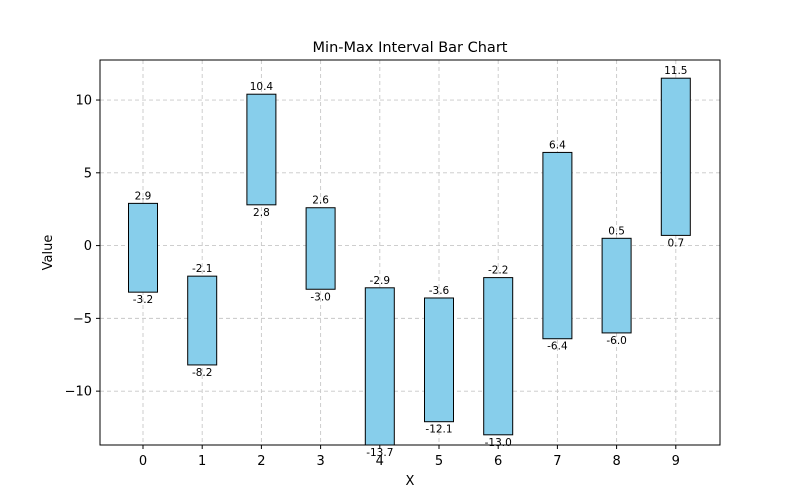 Image resolution: width=800 pixels, height=500 pixels. Describe the element at coordinates (439, 291) in the screenshot. I see `max-value-label: -3.6` at that location.